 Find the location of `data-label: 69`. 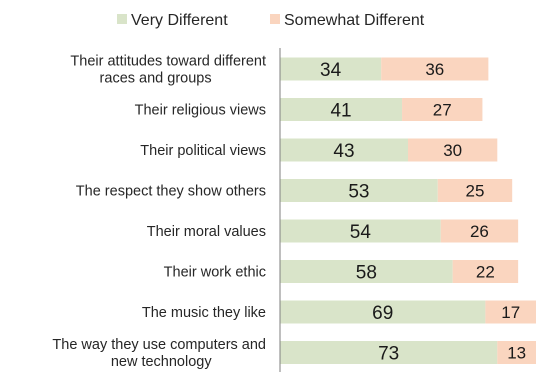

data-label: 69 is located at coordinates (382, 313).